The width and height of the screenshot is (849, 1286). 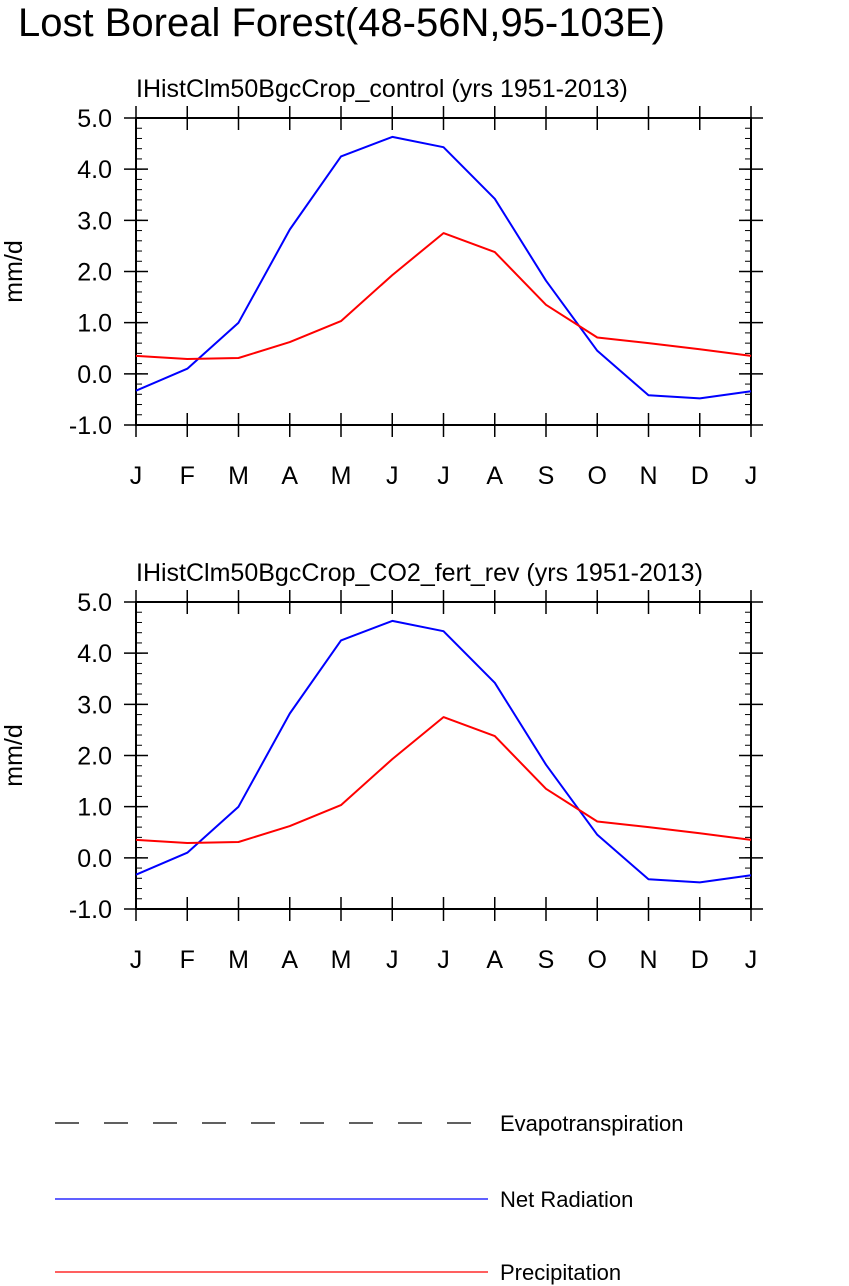 I want to click on legend-label: Precipitation, so click(x=560, y=1272).